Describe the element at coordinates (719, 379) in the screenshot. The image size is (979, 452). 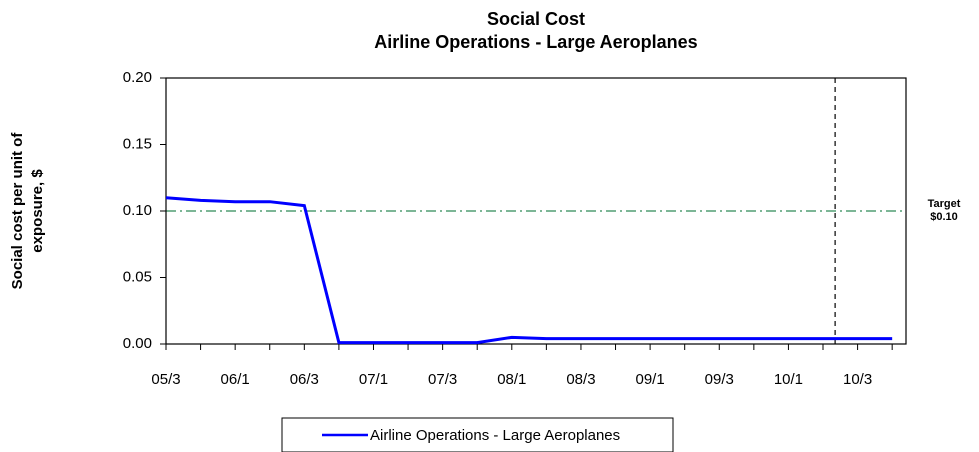
I see `x-tick-label: 09/3` at that location.